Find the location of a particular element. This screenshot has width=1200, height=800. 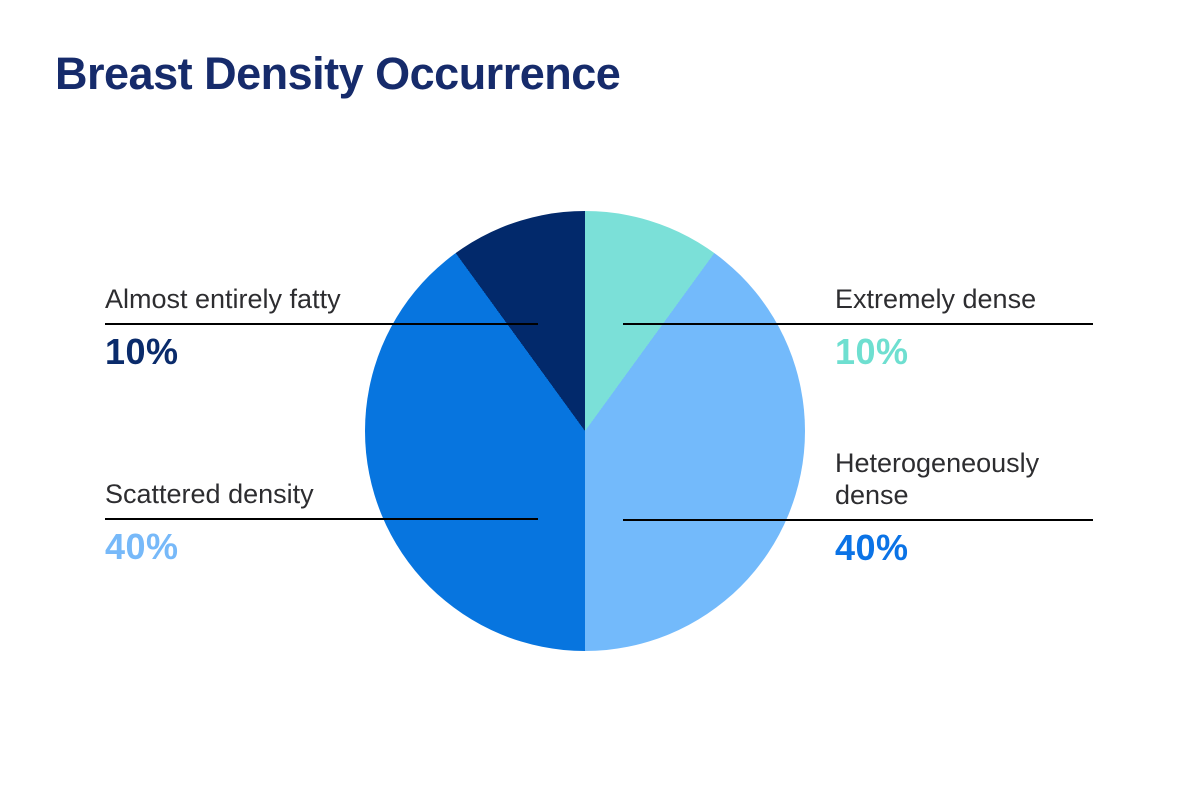

callout-extremely-dense: Extremely dense 10% is located at coordinates (858, 326).